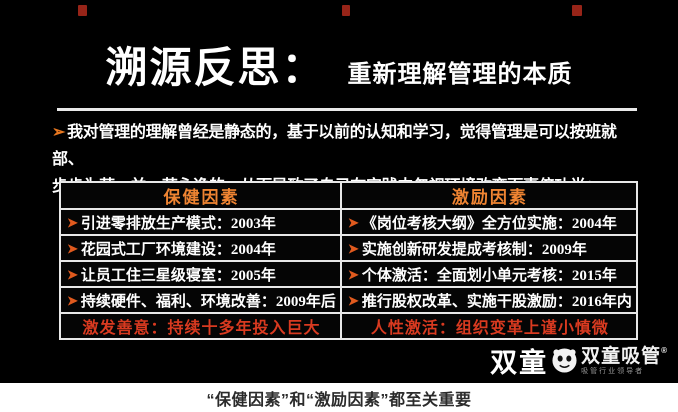 The height and width of the screenshot is (412, 678). What do you see at coordinates (496, 301) in the screenshot?
I see `cell-text: 推行股权改革、实施干股激励：2016年内` at bounding box center [496, 301].